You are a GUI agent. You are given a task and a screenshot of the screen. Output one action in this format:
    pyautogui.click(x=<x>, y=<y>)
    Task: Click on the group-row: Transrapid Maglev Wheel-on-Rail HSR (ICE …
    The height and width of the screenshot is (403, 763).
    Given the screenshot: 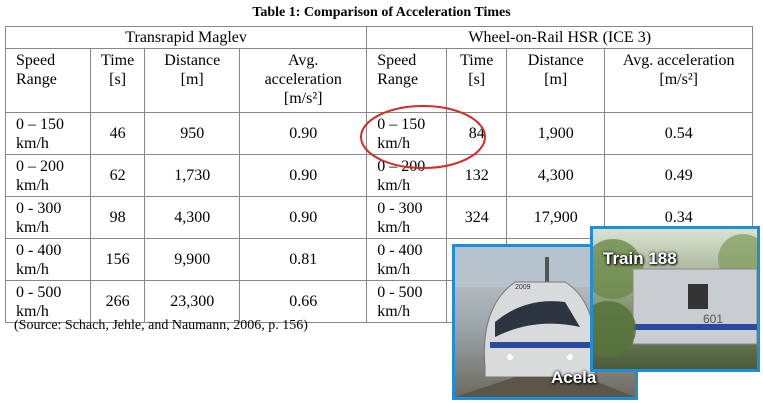 What is the action you would take?
    pyautogui.click(x=379, y=37)
    